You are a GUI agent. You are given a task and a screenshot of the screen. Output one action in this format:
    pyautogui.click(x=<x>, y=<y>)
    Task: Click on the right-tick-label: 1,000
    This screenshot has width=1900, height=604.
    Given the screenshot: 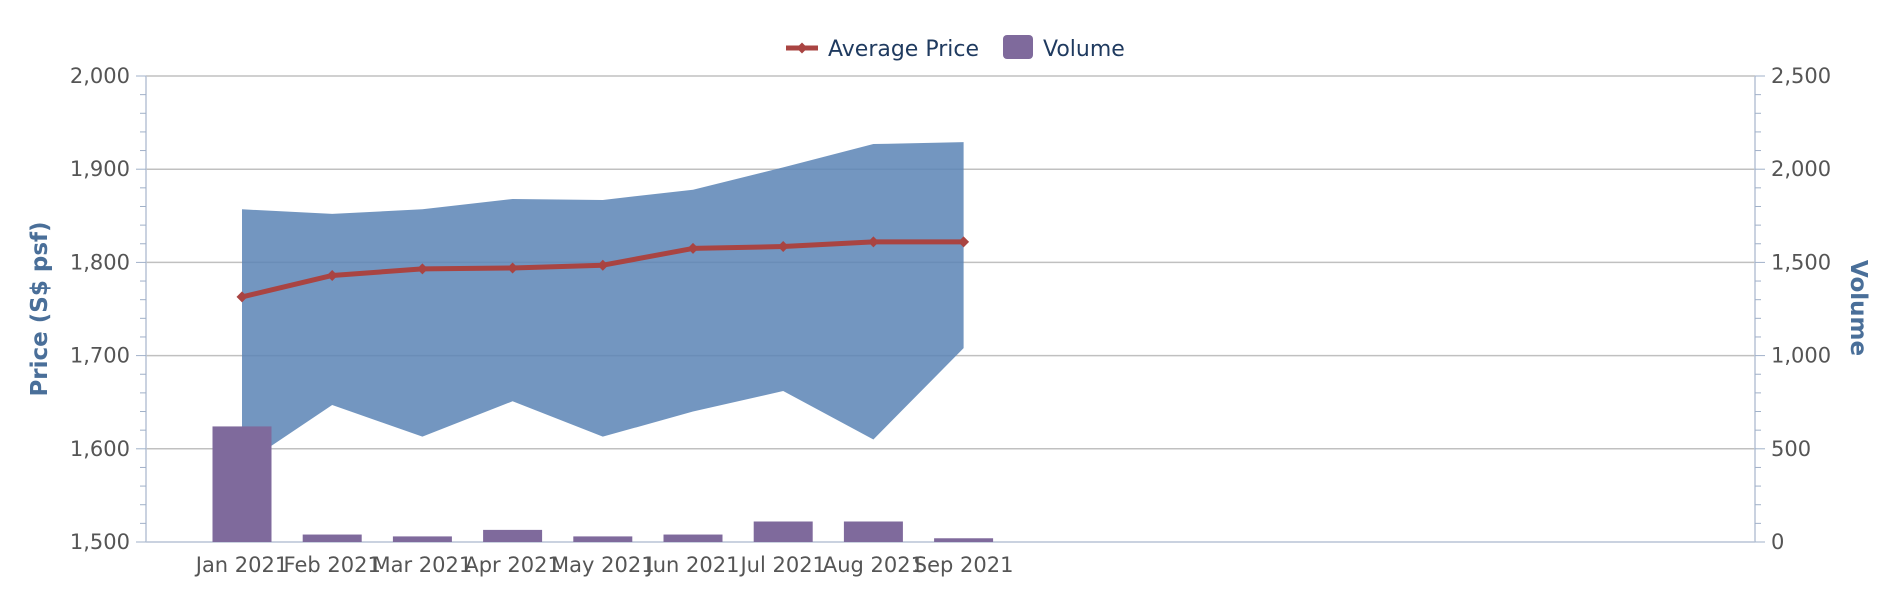 What is the action you would take?
    pyautogui.click(x=1801, y=356)
    